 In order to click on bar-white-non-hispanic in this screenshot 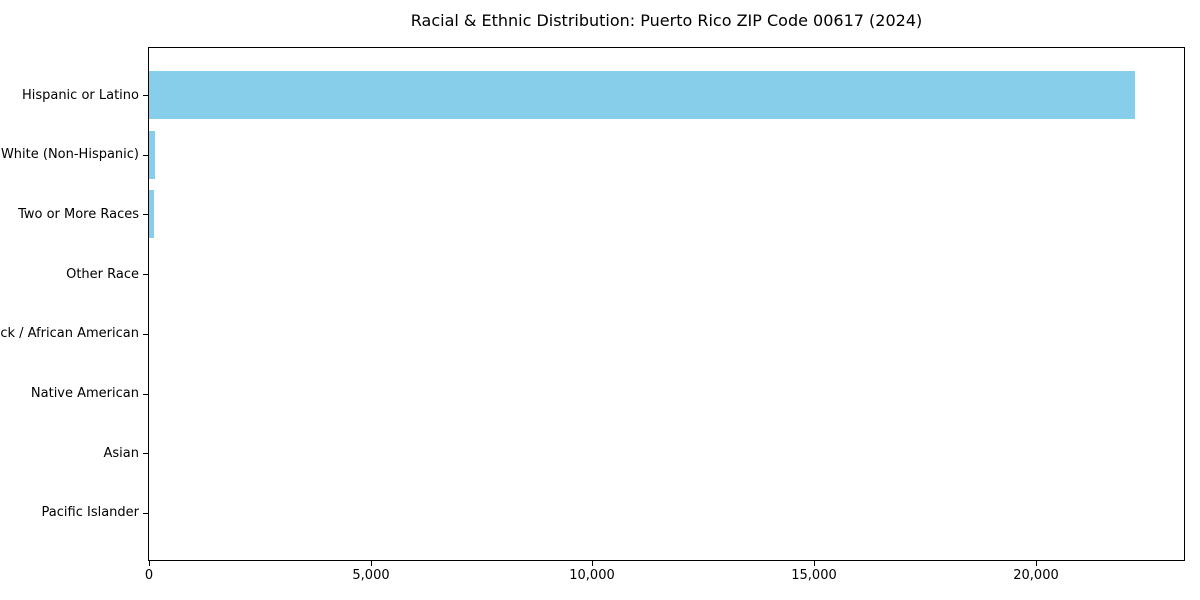, I will do `click(152, 155)`.